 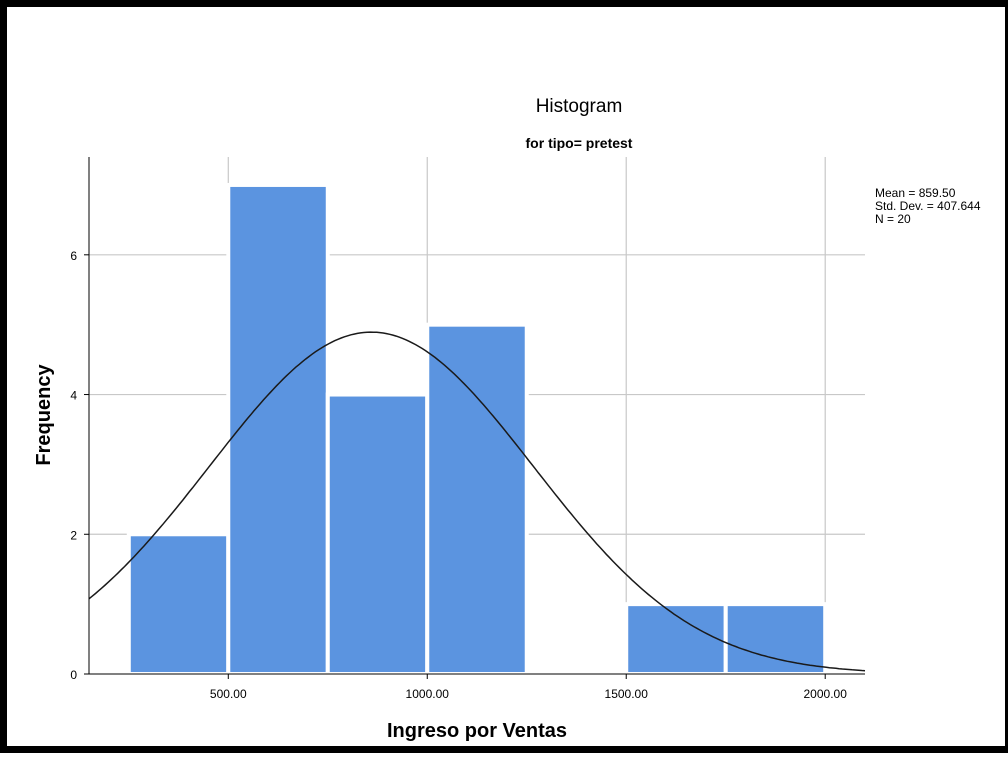 What do you see at coordinates (579, 143) in the screenshot?
I see `chart-subtitle: for tipo= pretest` at bounding box center [579, 143].